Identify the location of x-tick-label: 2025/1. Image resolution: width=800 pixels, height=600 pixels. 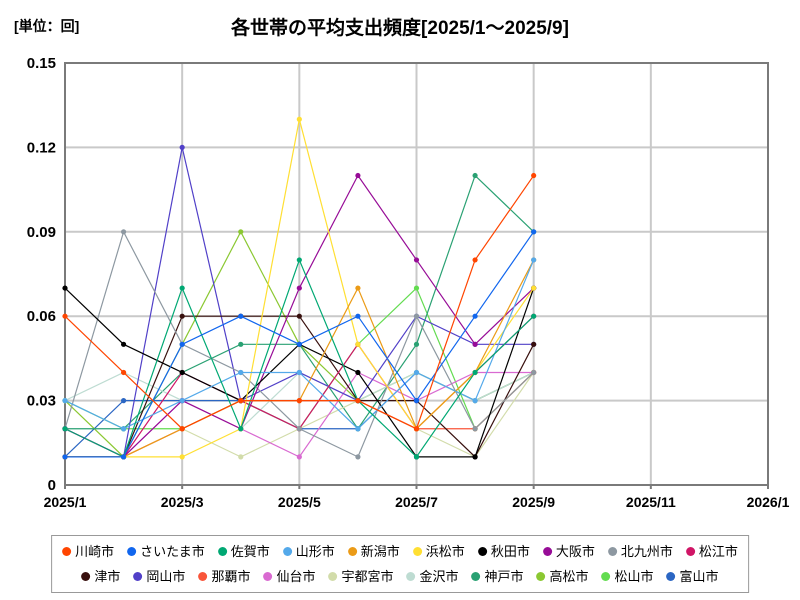
(65, 502).